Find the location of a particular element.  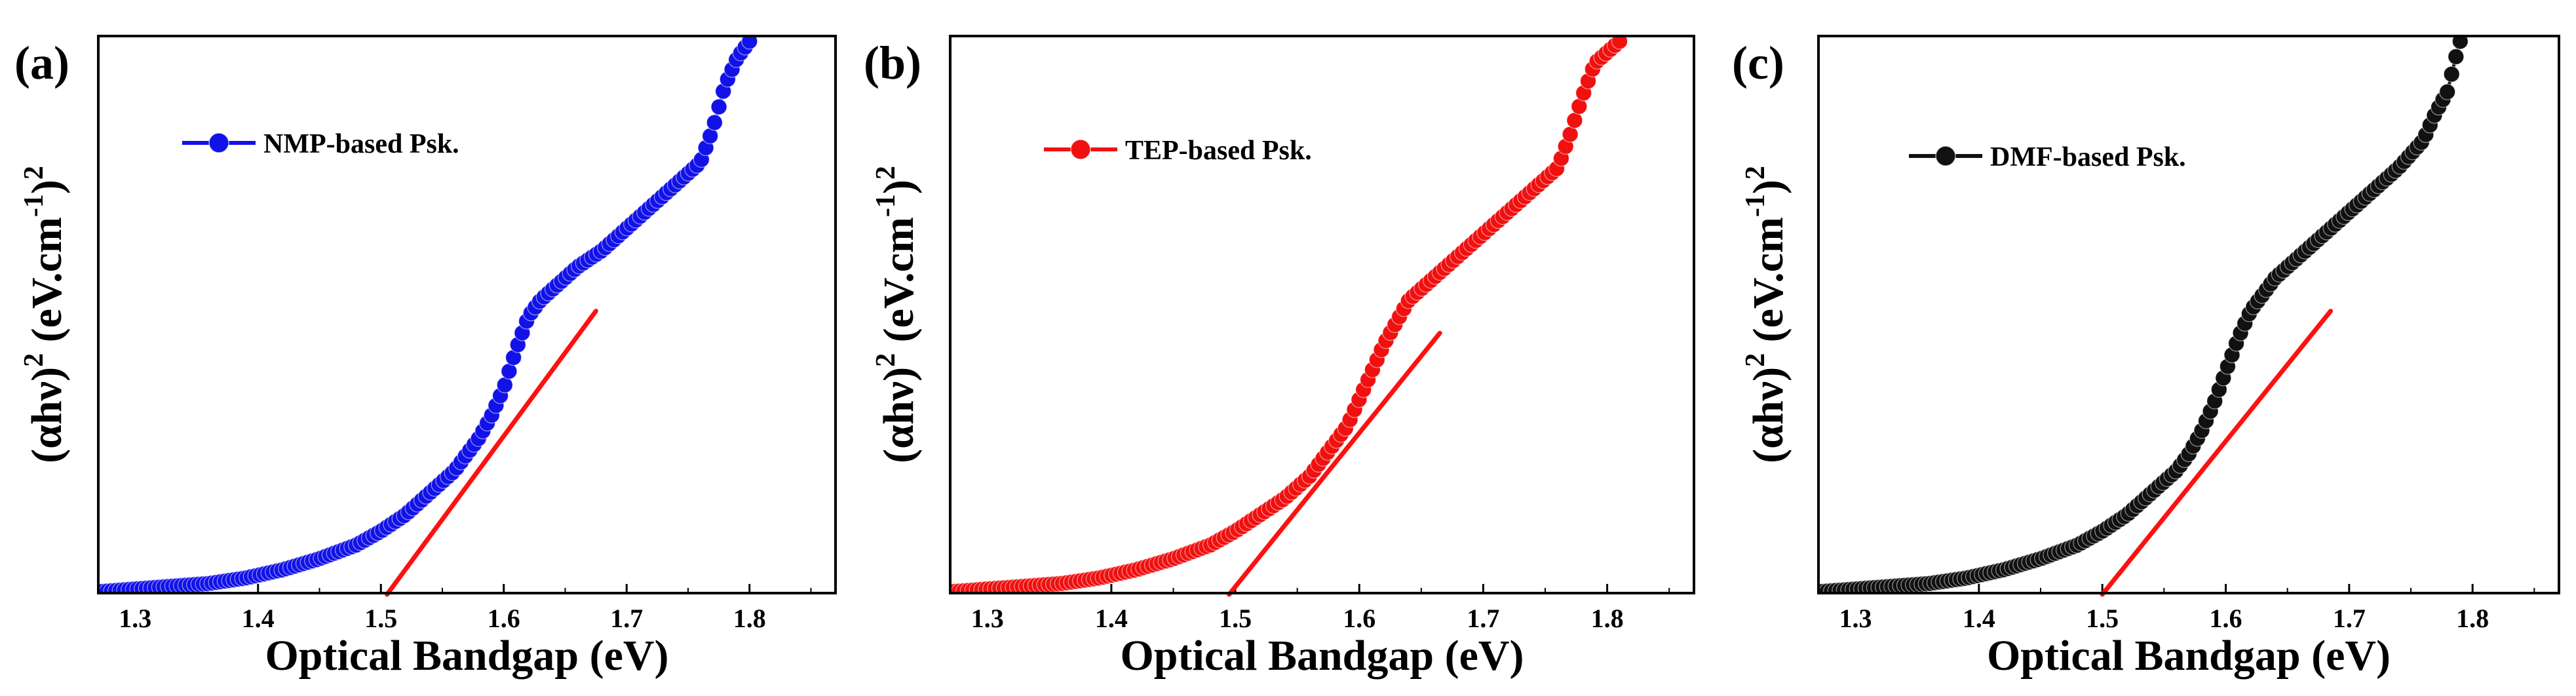

legend: NMP-based Psk. is located at coordinates (320, 144).